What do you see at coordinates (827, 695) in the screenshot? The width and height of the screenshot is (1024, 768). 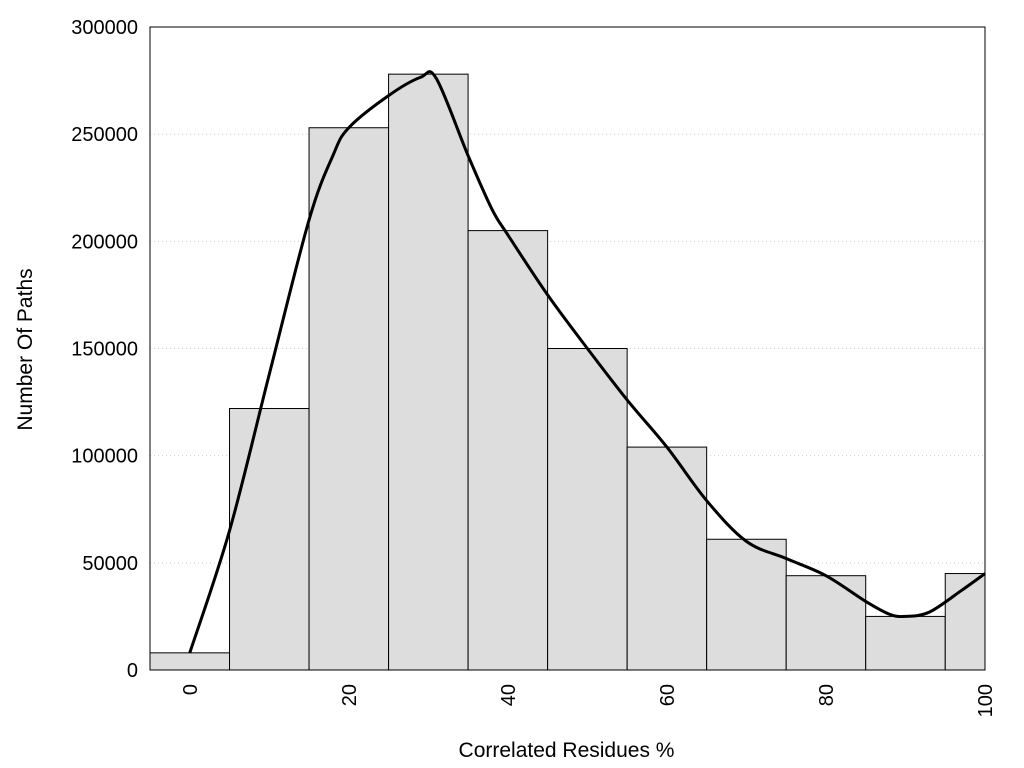 I see `x-tick-label: 80` at bounding box center [827, 695].